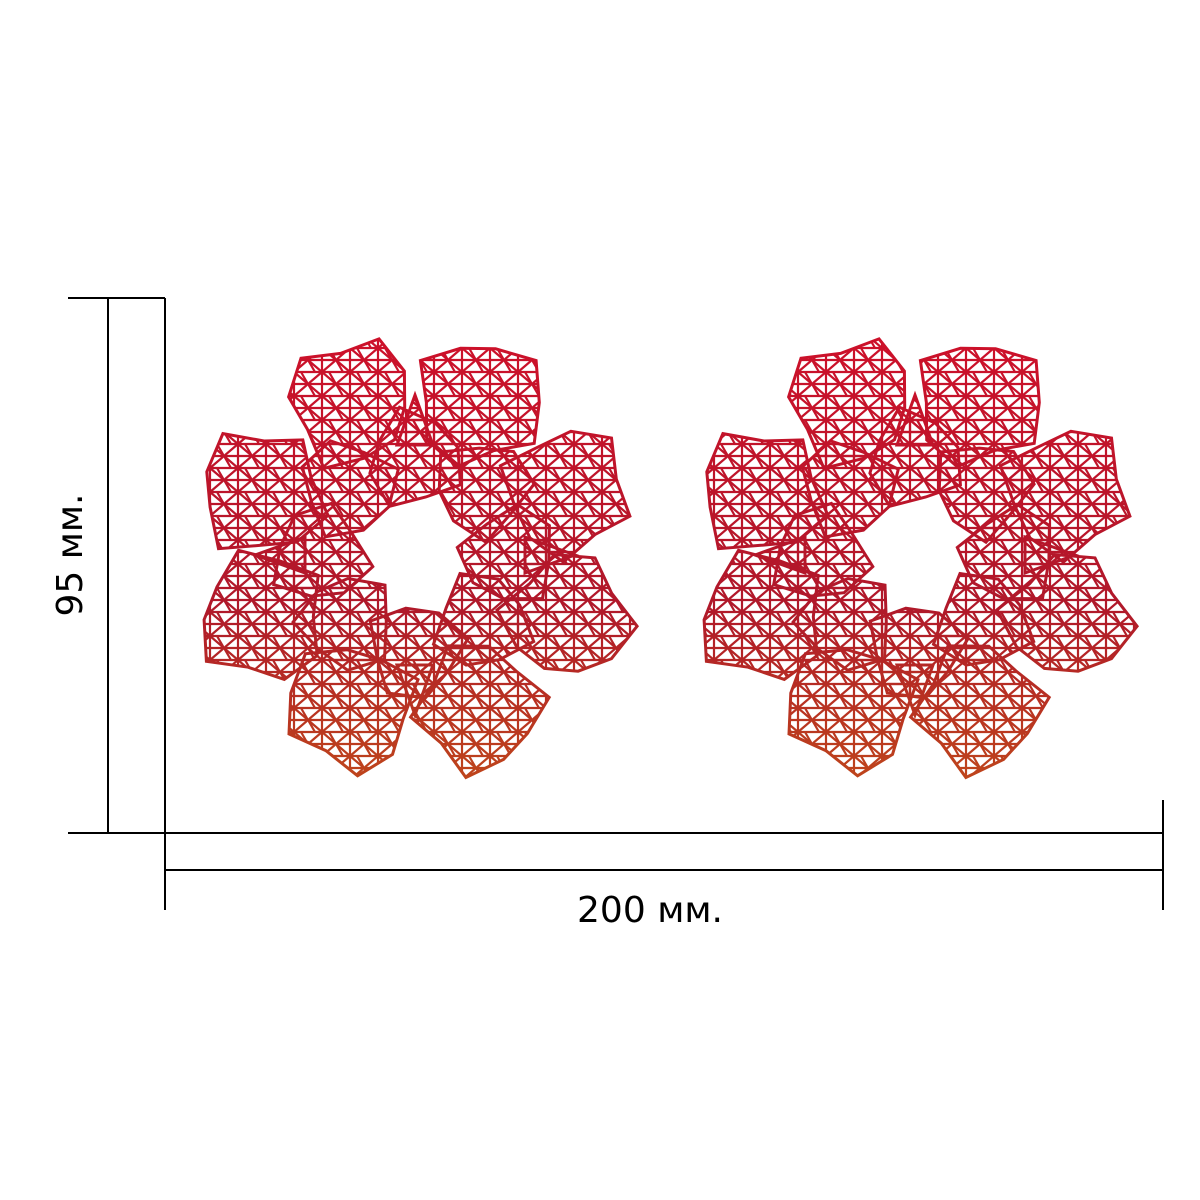 The height and width of the screenshot is (1200, 1200). Describe the element at coordinates (108, 565) in the screenshot. I see `height-dimension: 95 мм.` at that location.